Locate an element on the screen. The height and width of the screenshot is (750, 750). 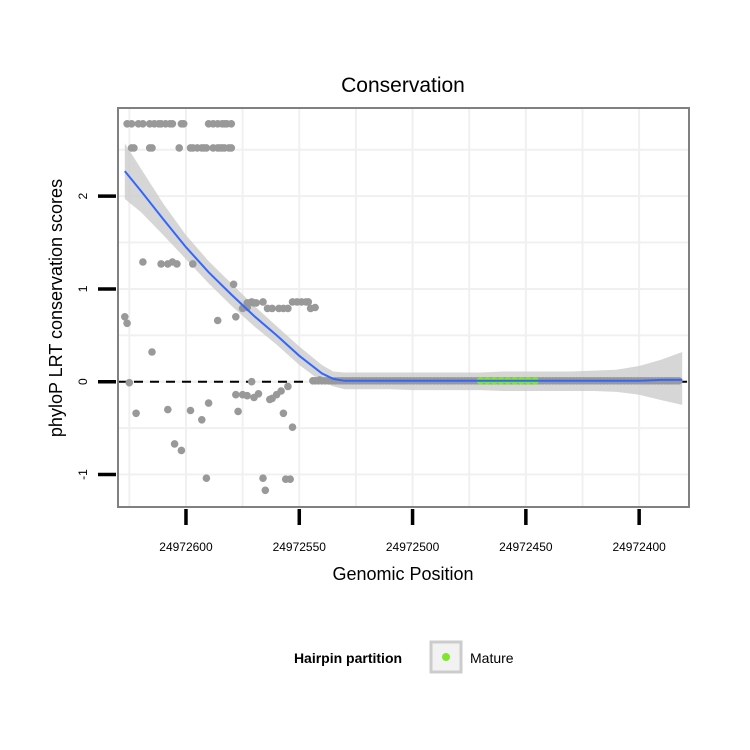
legend-title: Hairpin partition is located at coordinates (348, 658).